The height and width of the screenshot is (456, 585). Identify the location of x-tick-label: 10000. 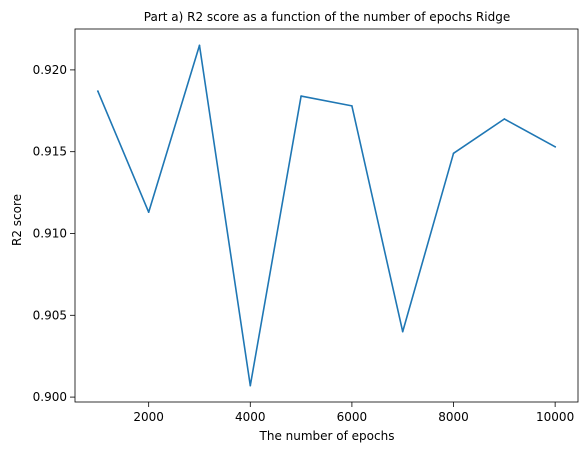
(555, 417).